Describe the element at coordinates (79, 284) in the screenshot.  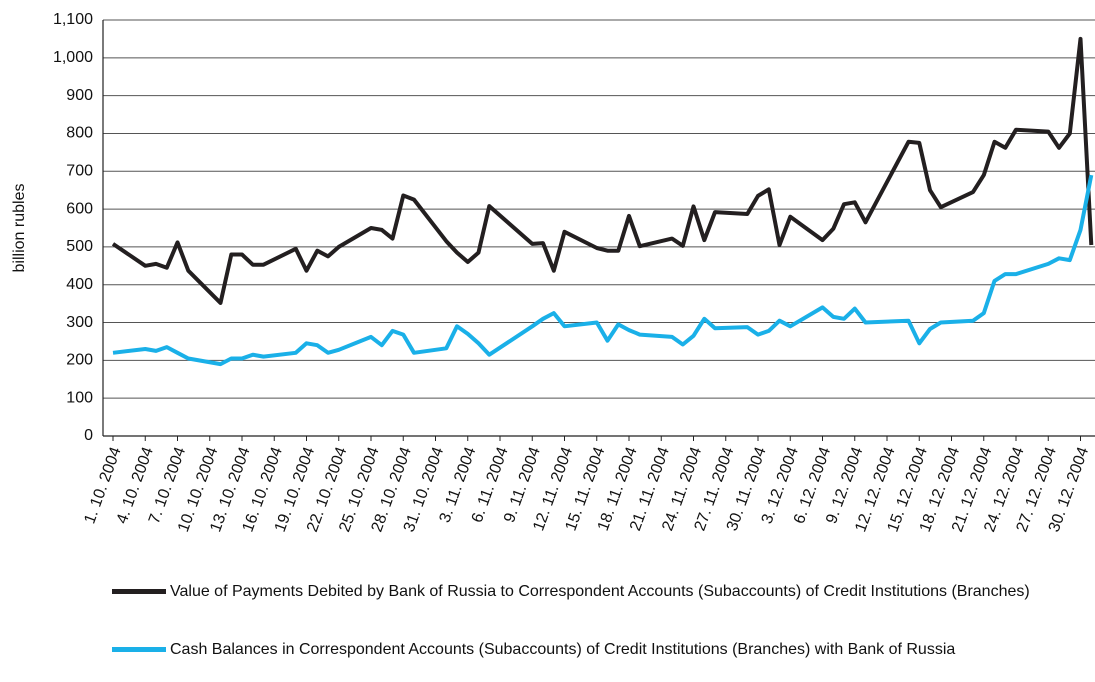
I see `y-tick-label: 400` at that location.